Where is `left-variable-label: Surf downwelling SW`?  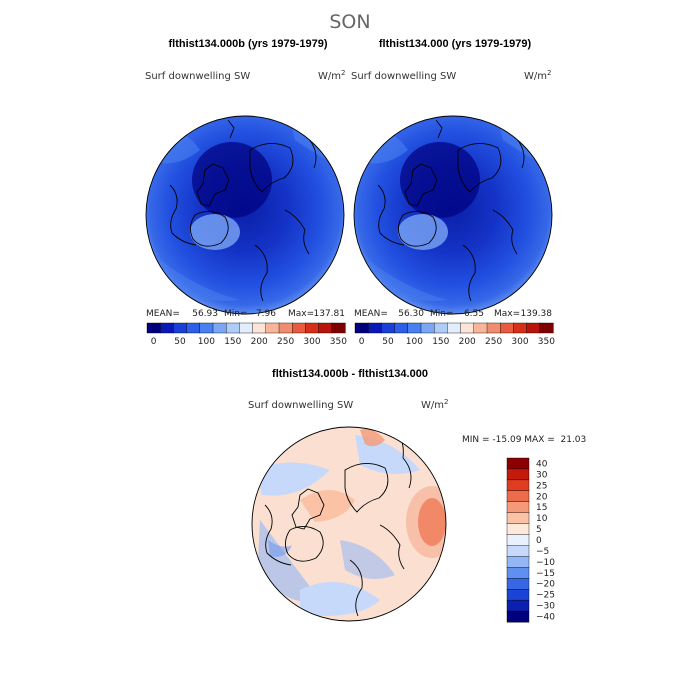 left-variable-label: Surf downwelling SW is located at coordinates (197, 76).